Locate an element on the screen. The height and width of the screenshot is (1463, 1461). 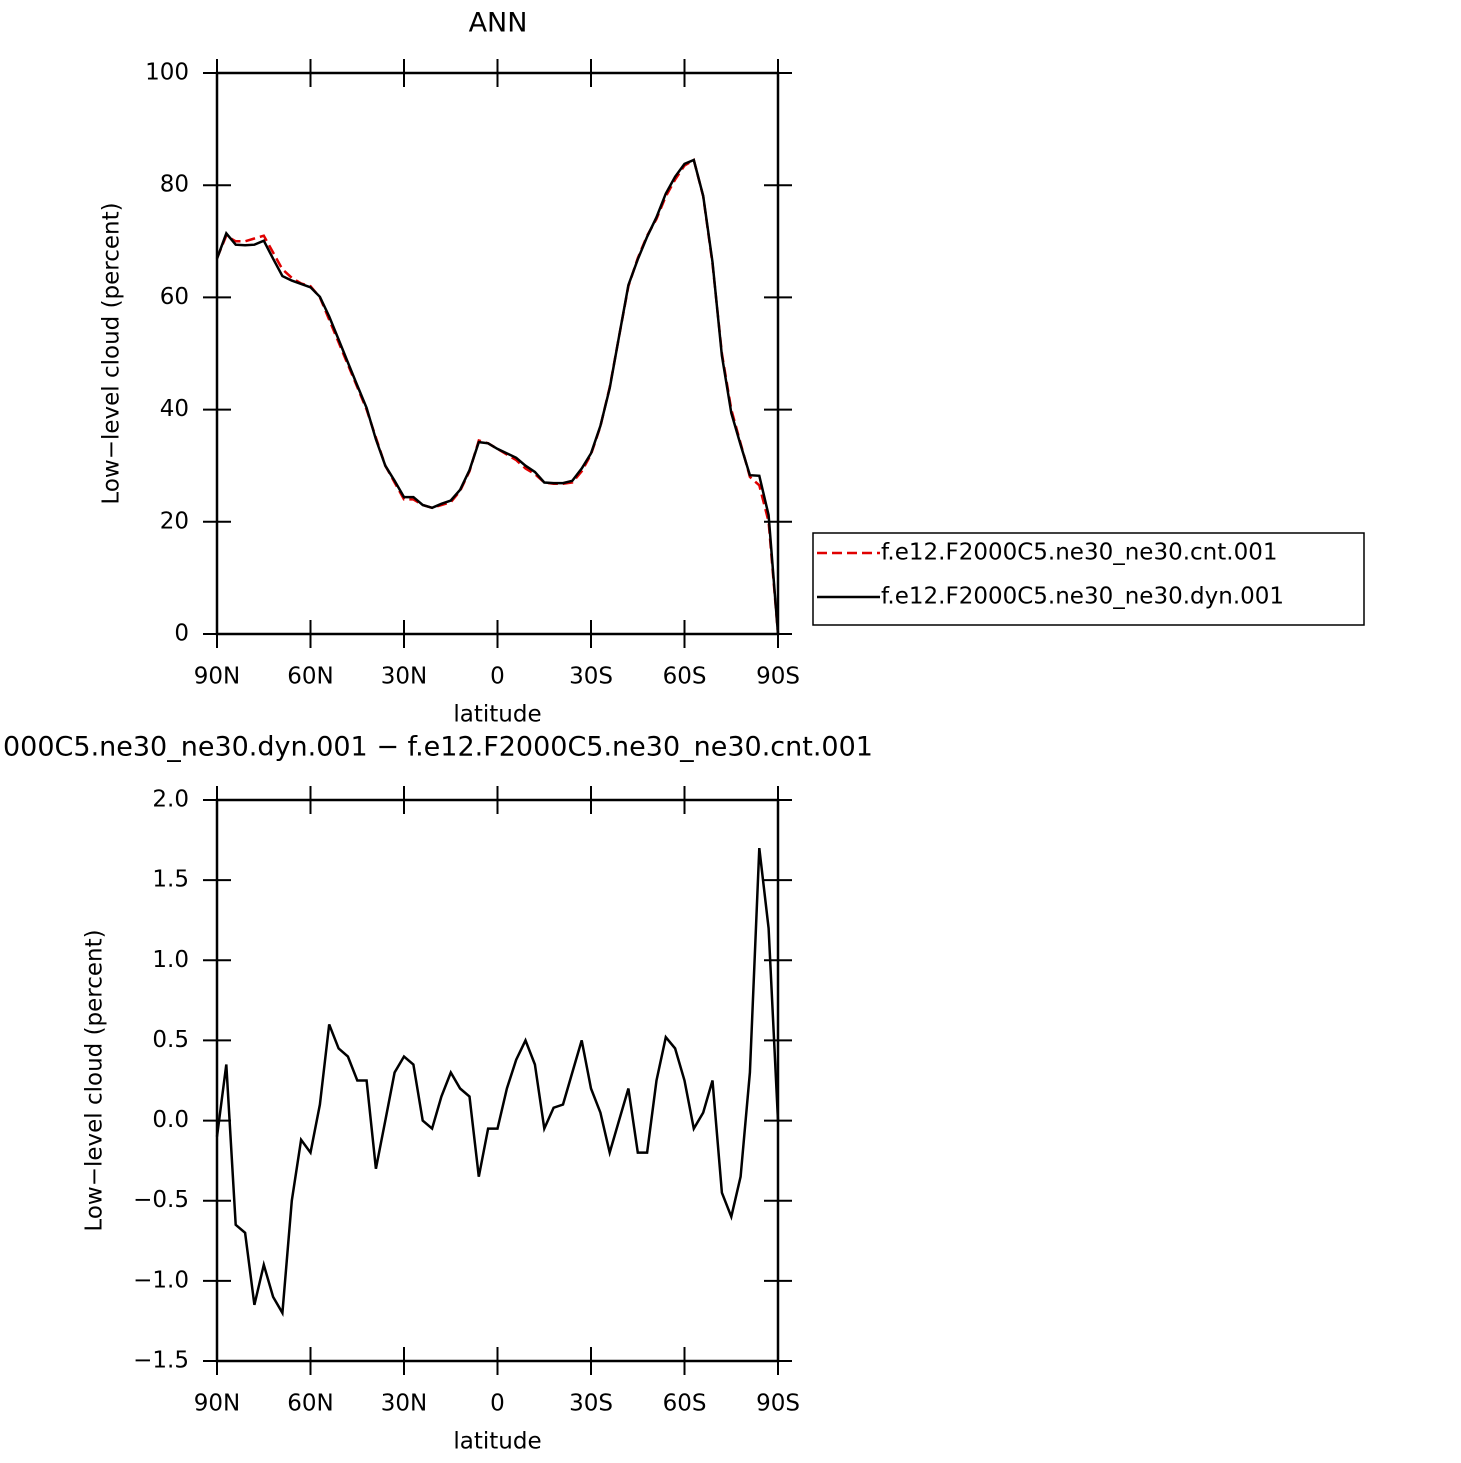
y-tick-label: 20 is located at coordinates (174, 521).